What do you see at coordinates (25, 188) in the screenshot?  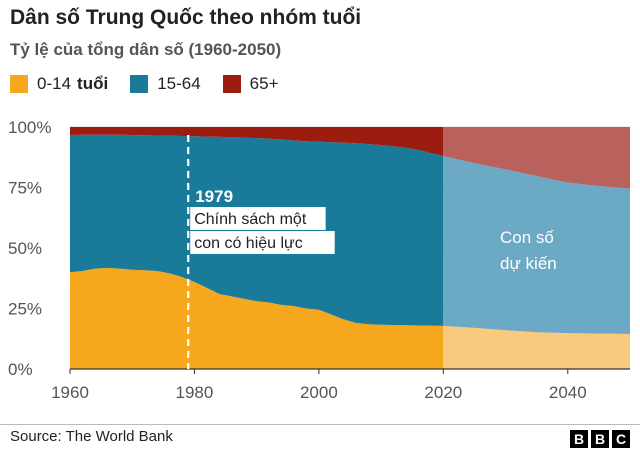 I see `y-tick-label-75: 75%` at bounding box center [25, 188].